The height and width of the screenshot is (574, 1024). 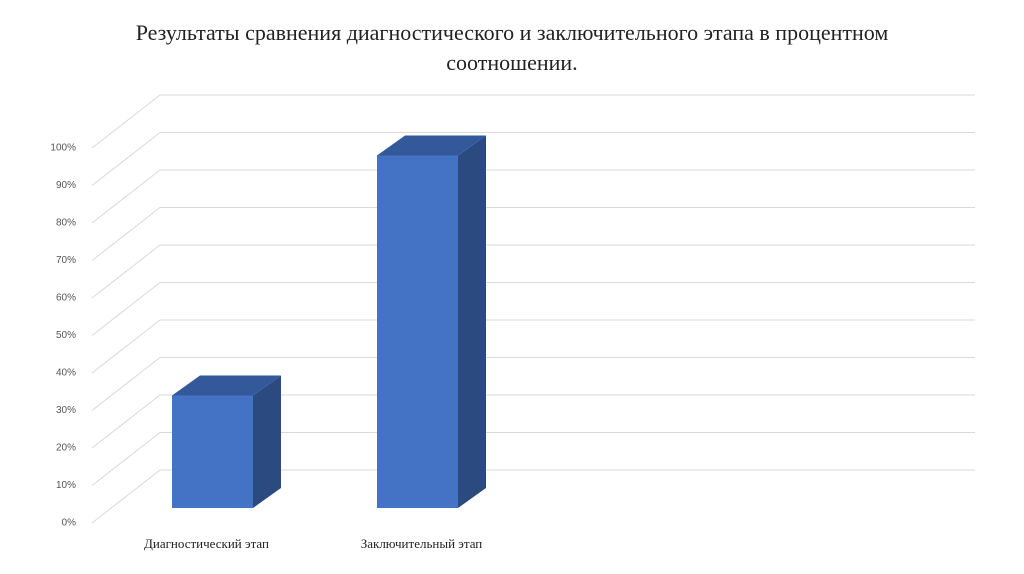 What do you see at coordinates (206, 543) in the screenshot?
I see `x-tick-label: Диагностический этап` at bounding box center [206, 543].